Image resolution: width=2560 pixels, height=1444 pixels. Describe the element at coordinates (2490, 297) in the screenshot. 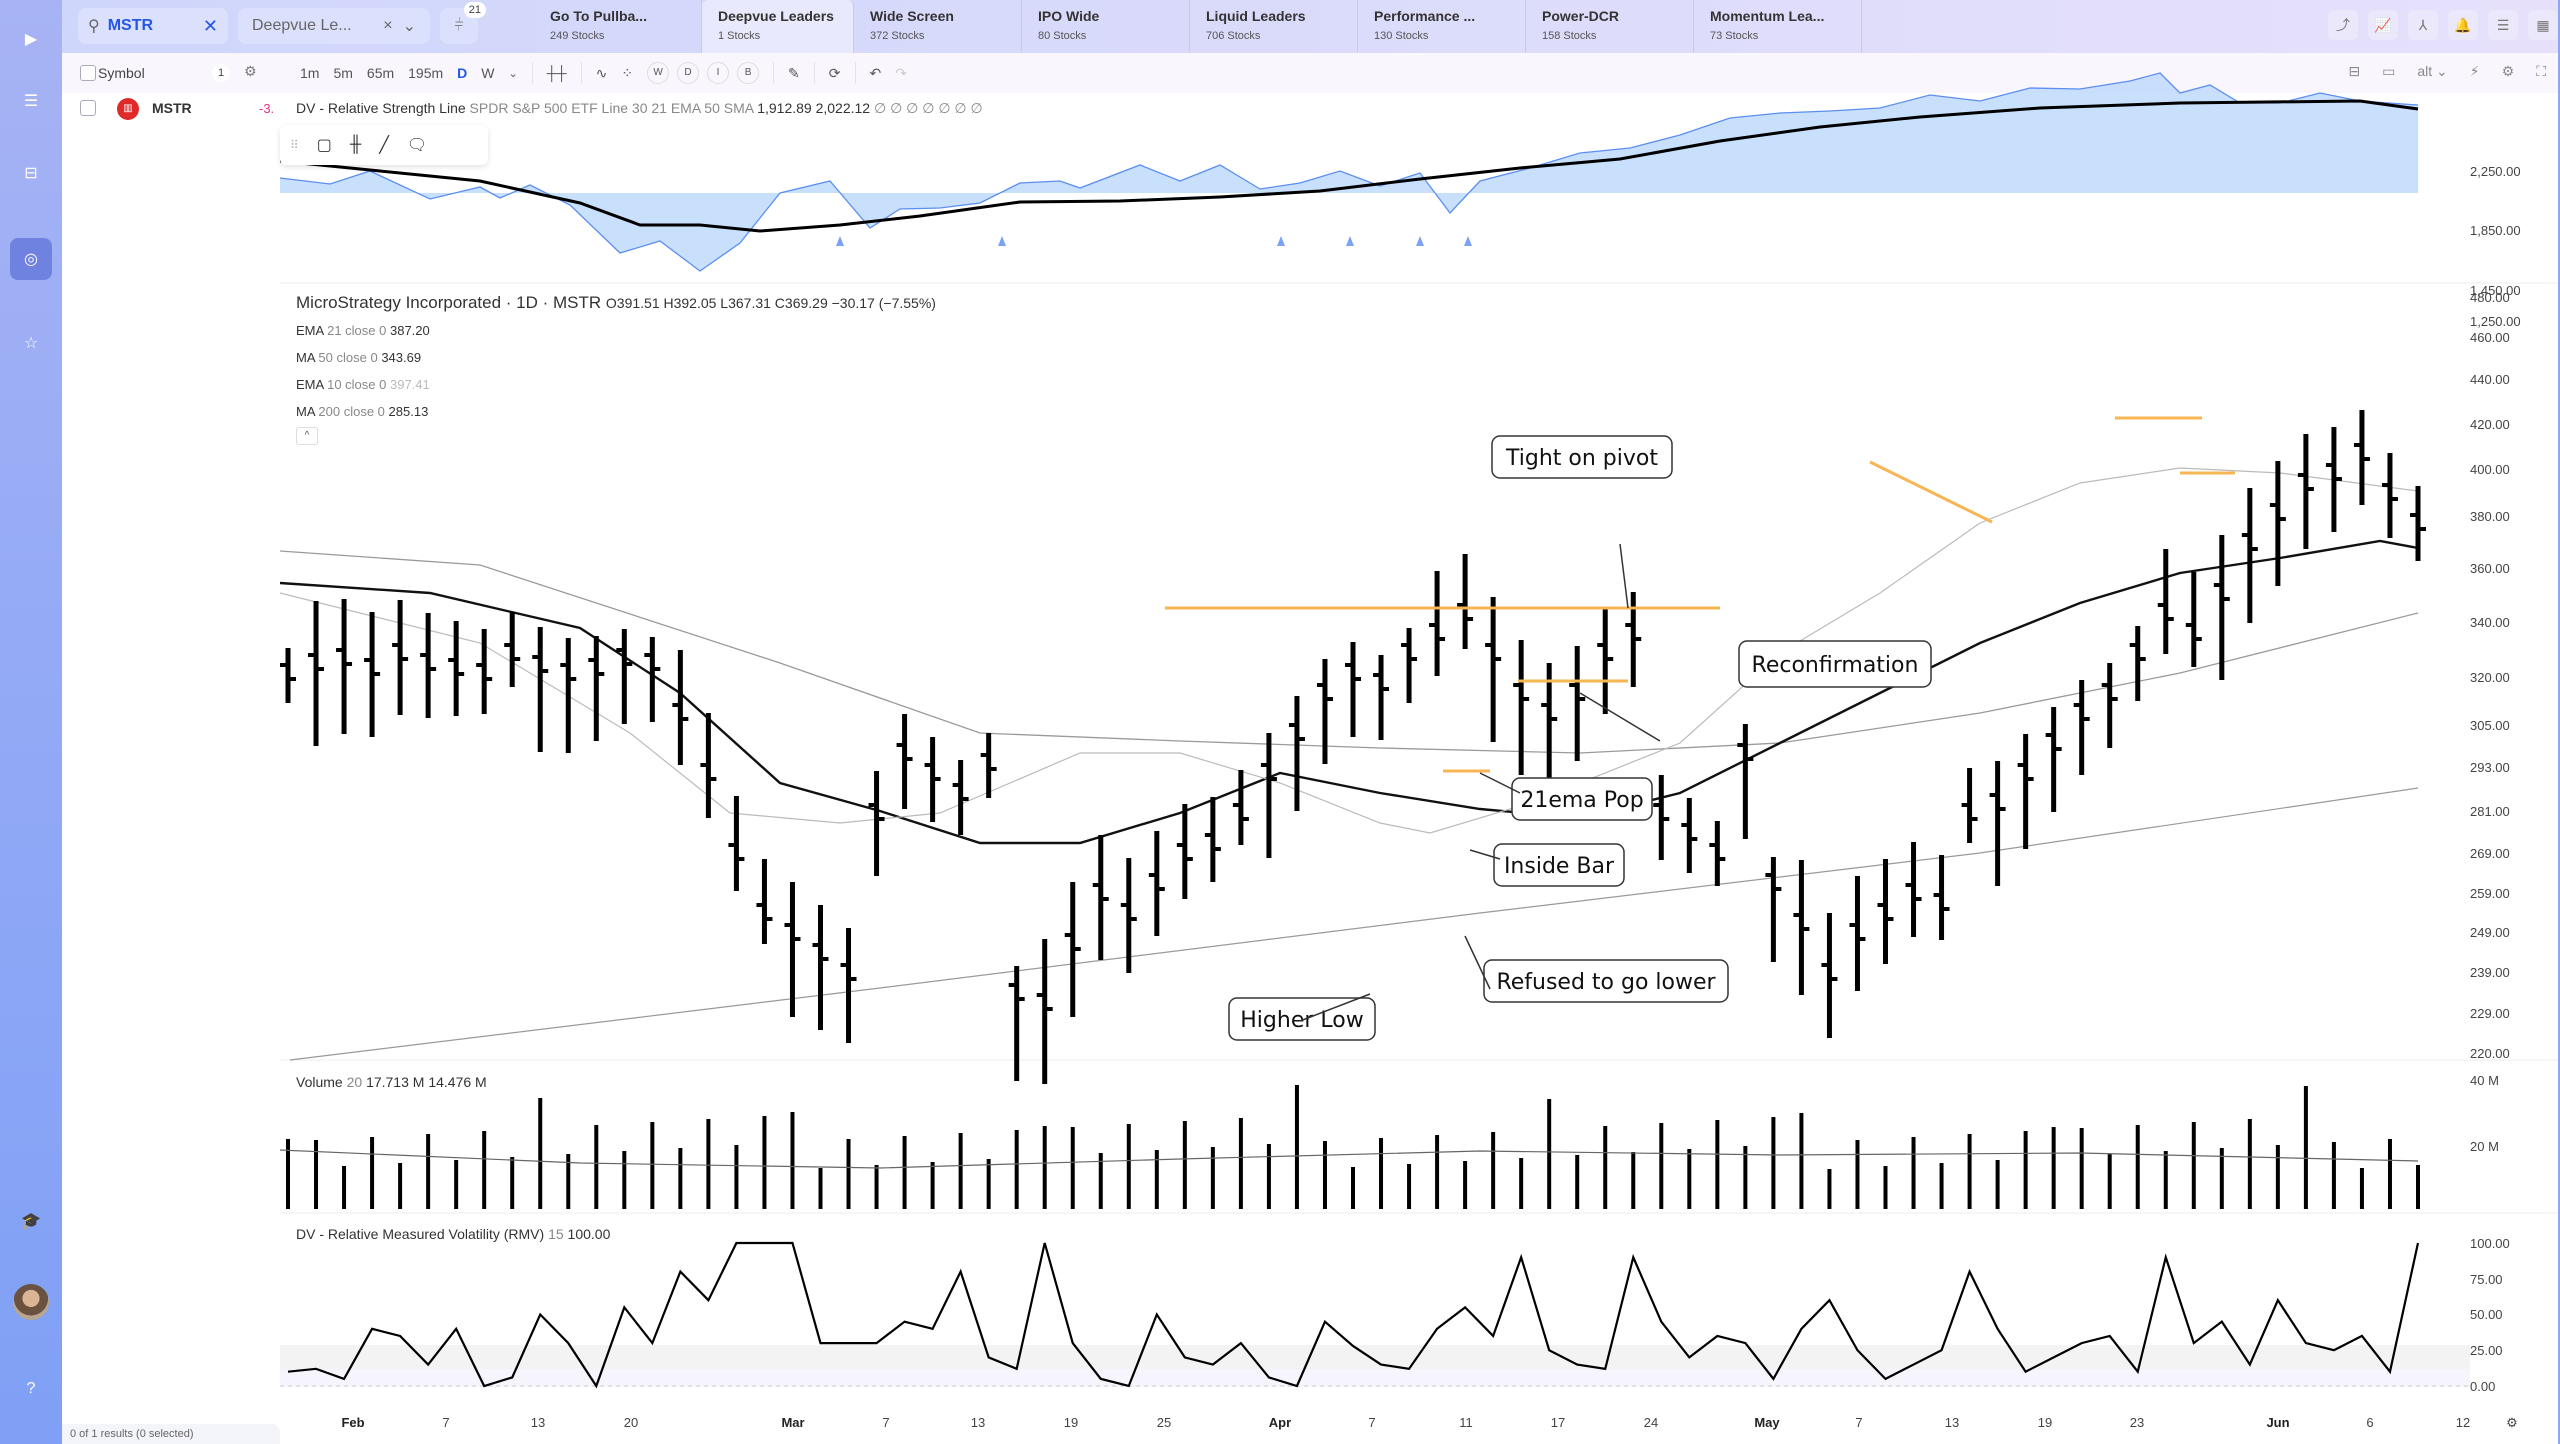

I see `svg-text: 480.00` at that location.